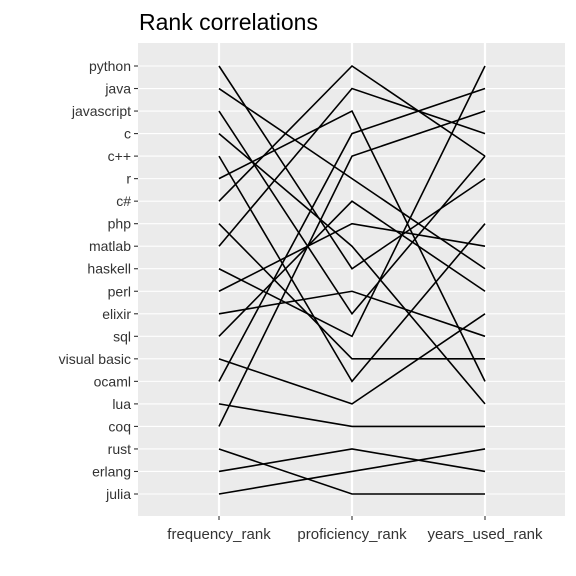  I want to click on y-tick-label: php, so click(120, 224).